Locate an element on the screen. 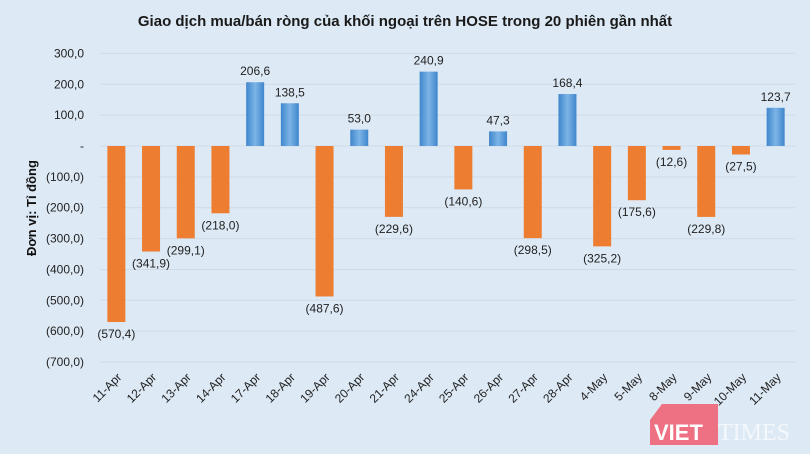  data-label: (218,0) is located at coordinates (220, 225).